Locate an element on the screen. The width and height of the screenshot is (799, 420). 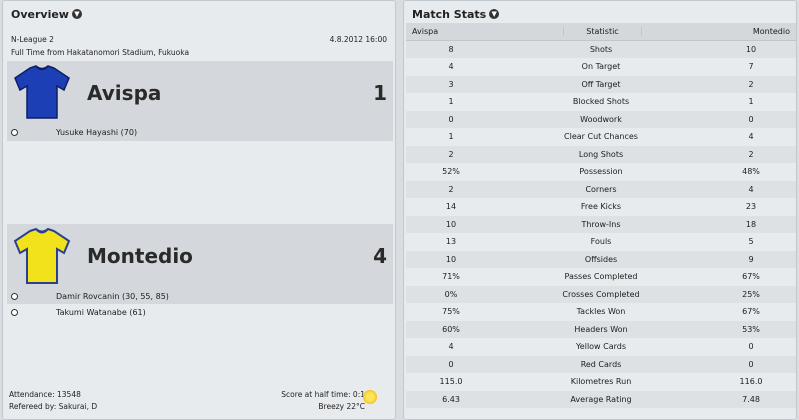
column-header-home: Avispa is located at coordinates (485, 31).